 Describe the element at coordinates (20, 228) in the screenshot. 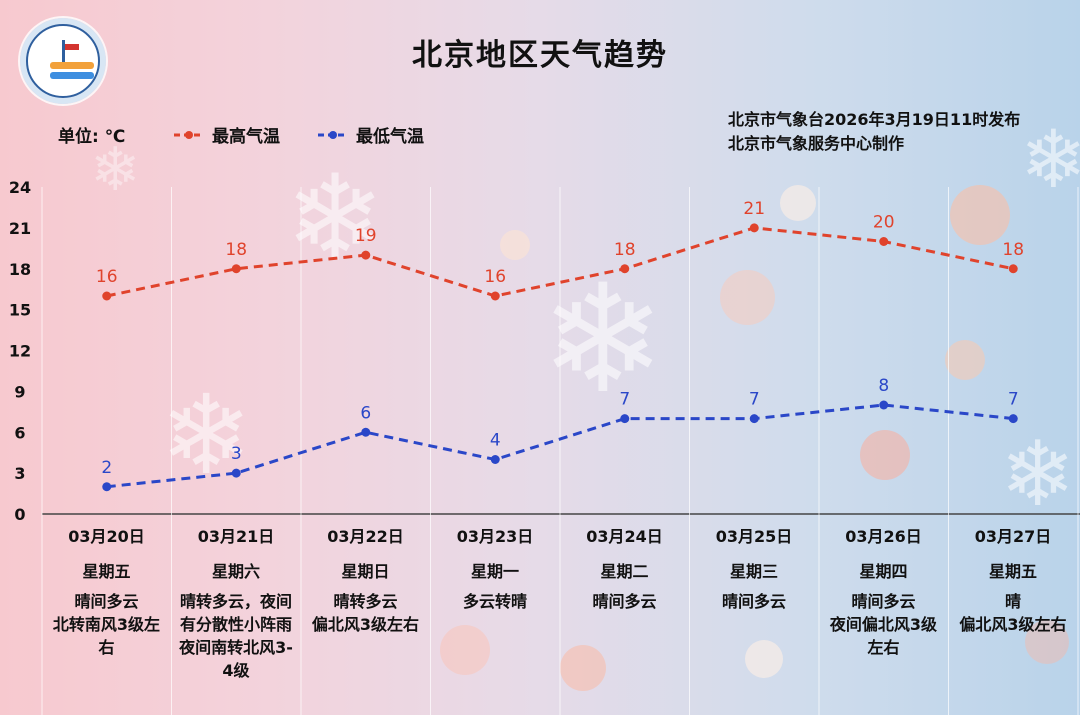

I see `y-tick-label: 21` at that location.